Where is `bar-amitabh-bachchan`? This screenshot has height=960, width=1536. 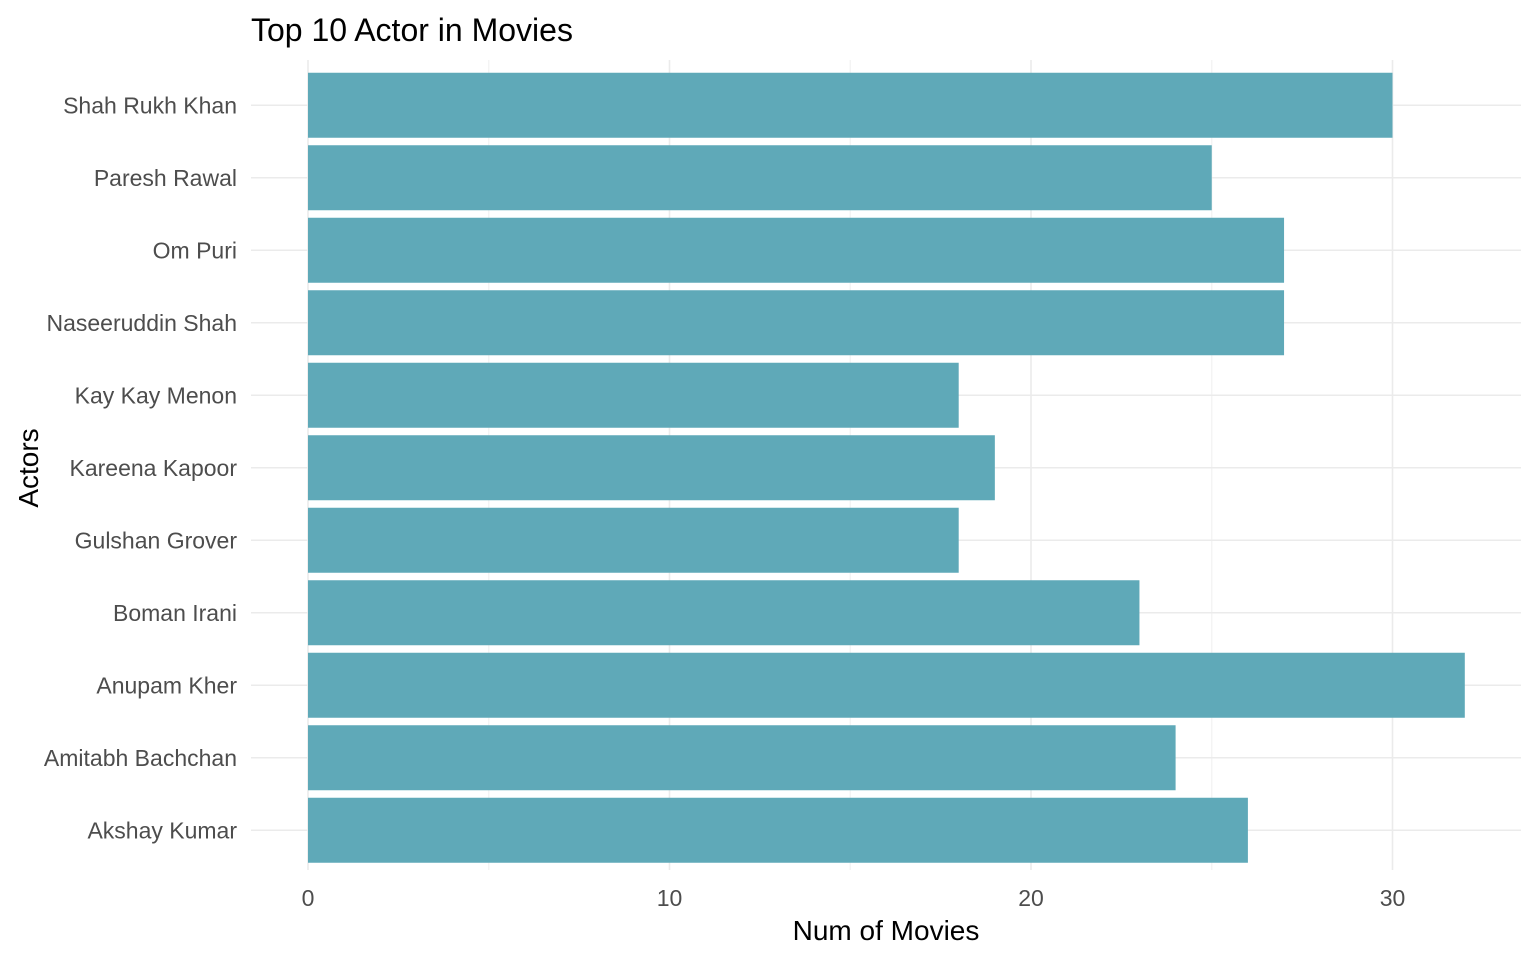 bar-amitabh-bachchan is located at coordinates (742, 758).